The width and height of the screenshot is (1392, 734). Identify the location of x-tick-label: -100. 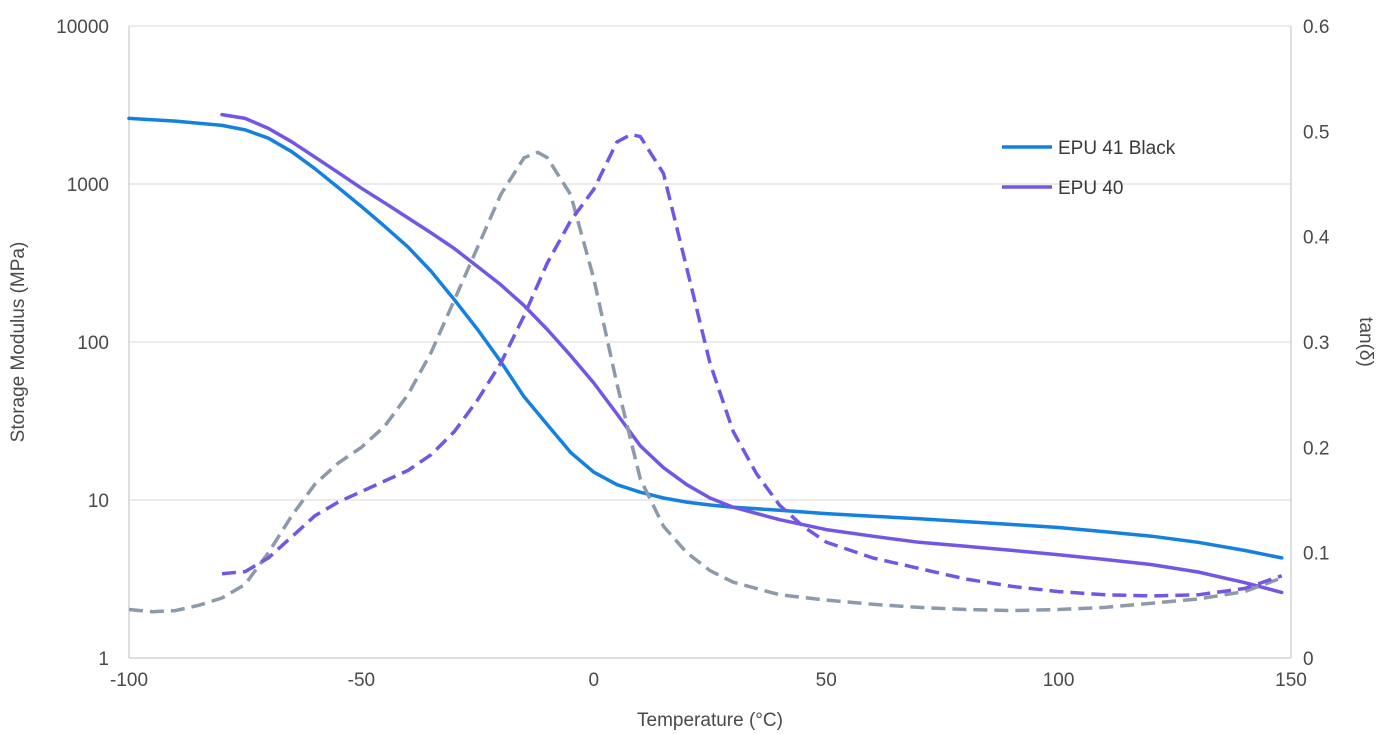
(129, 680).